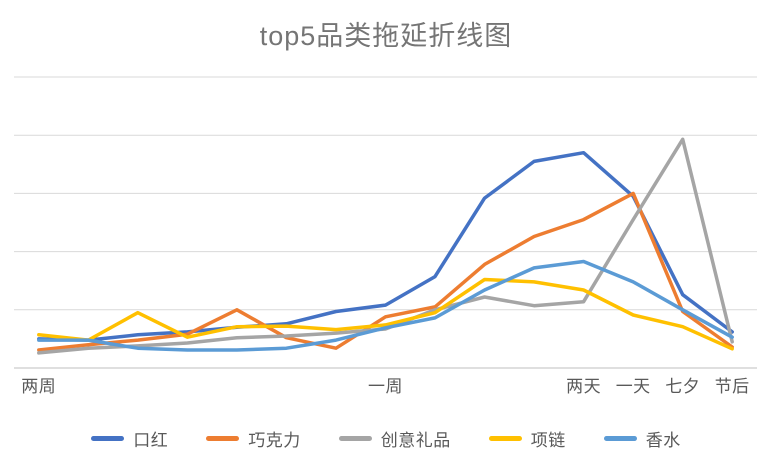 Image resolution: width=772 pixels, height=454 pixels. Describe the element at coordinates (415, 440) in the screenshot. I see `legend-label-creative-gifts: 创意礼品` at that location.